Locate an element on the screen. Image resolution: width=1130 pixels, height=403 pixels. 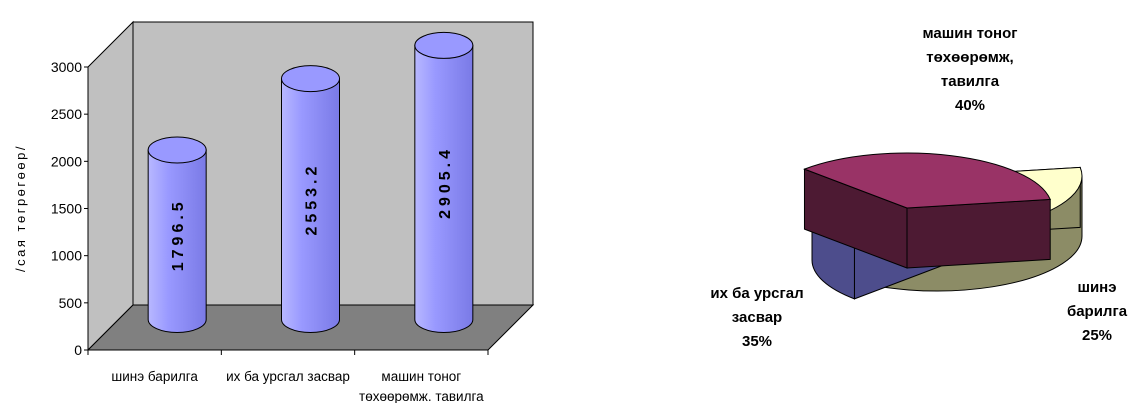
y-tick-label: 0 is located at coordinates (78, 350).